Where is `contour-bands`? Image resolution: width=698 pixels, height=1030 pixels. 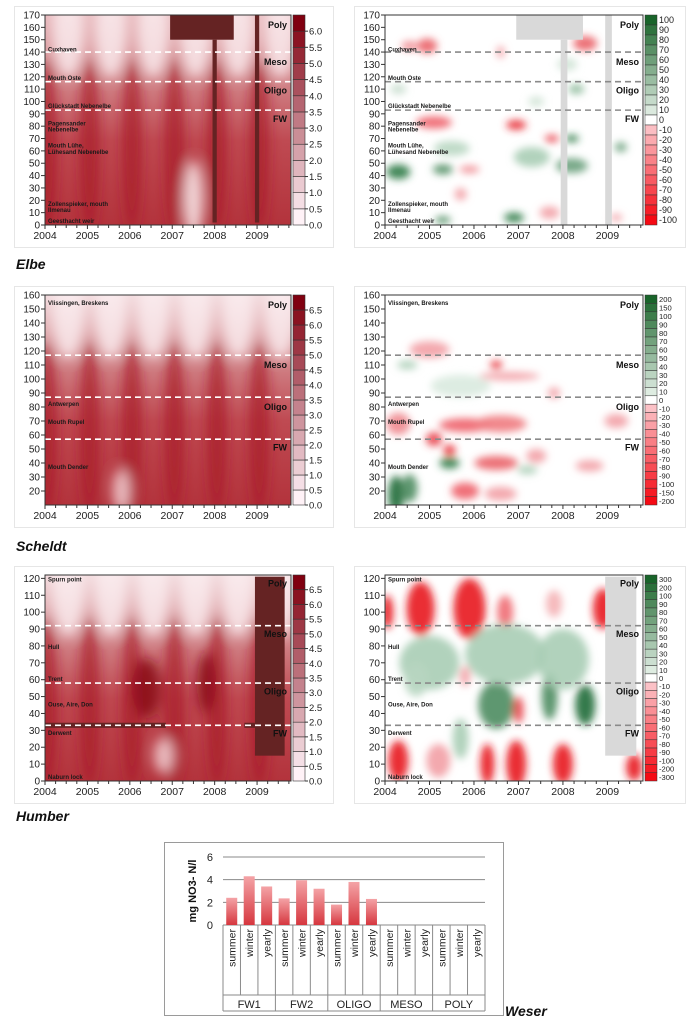
contour-bands is located at coordinates (168, 400).